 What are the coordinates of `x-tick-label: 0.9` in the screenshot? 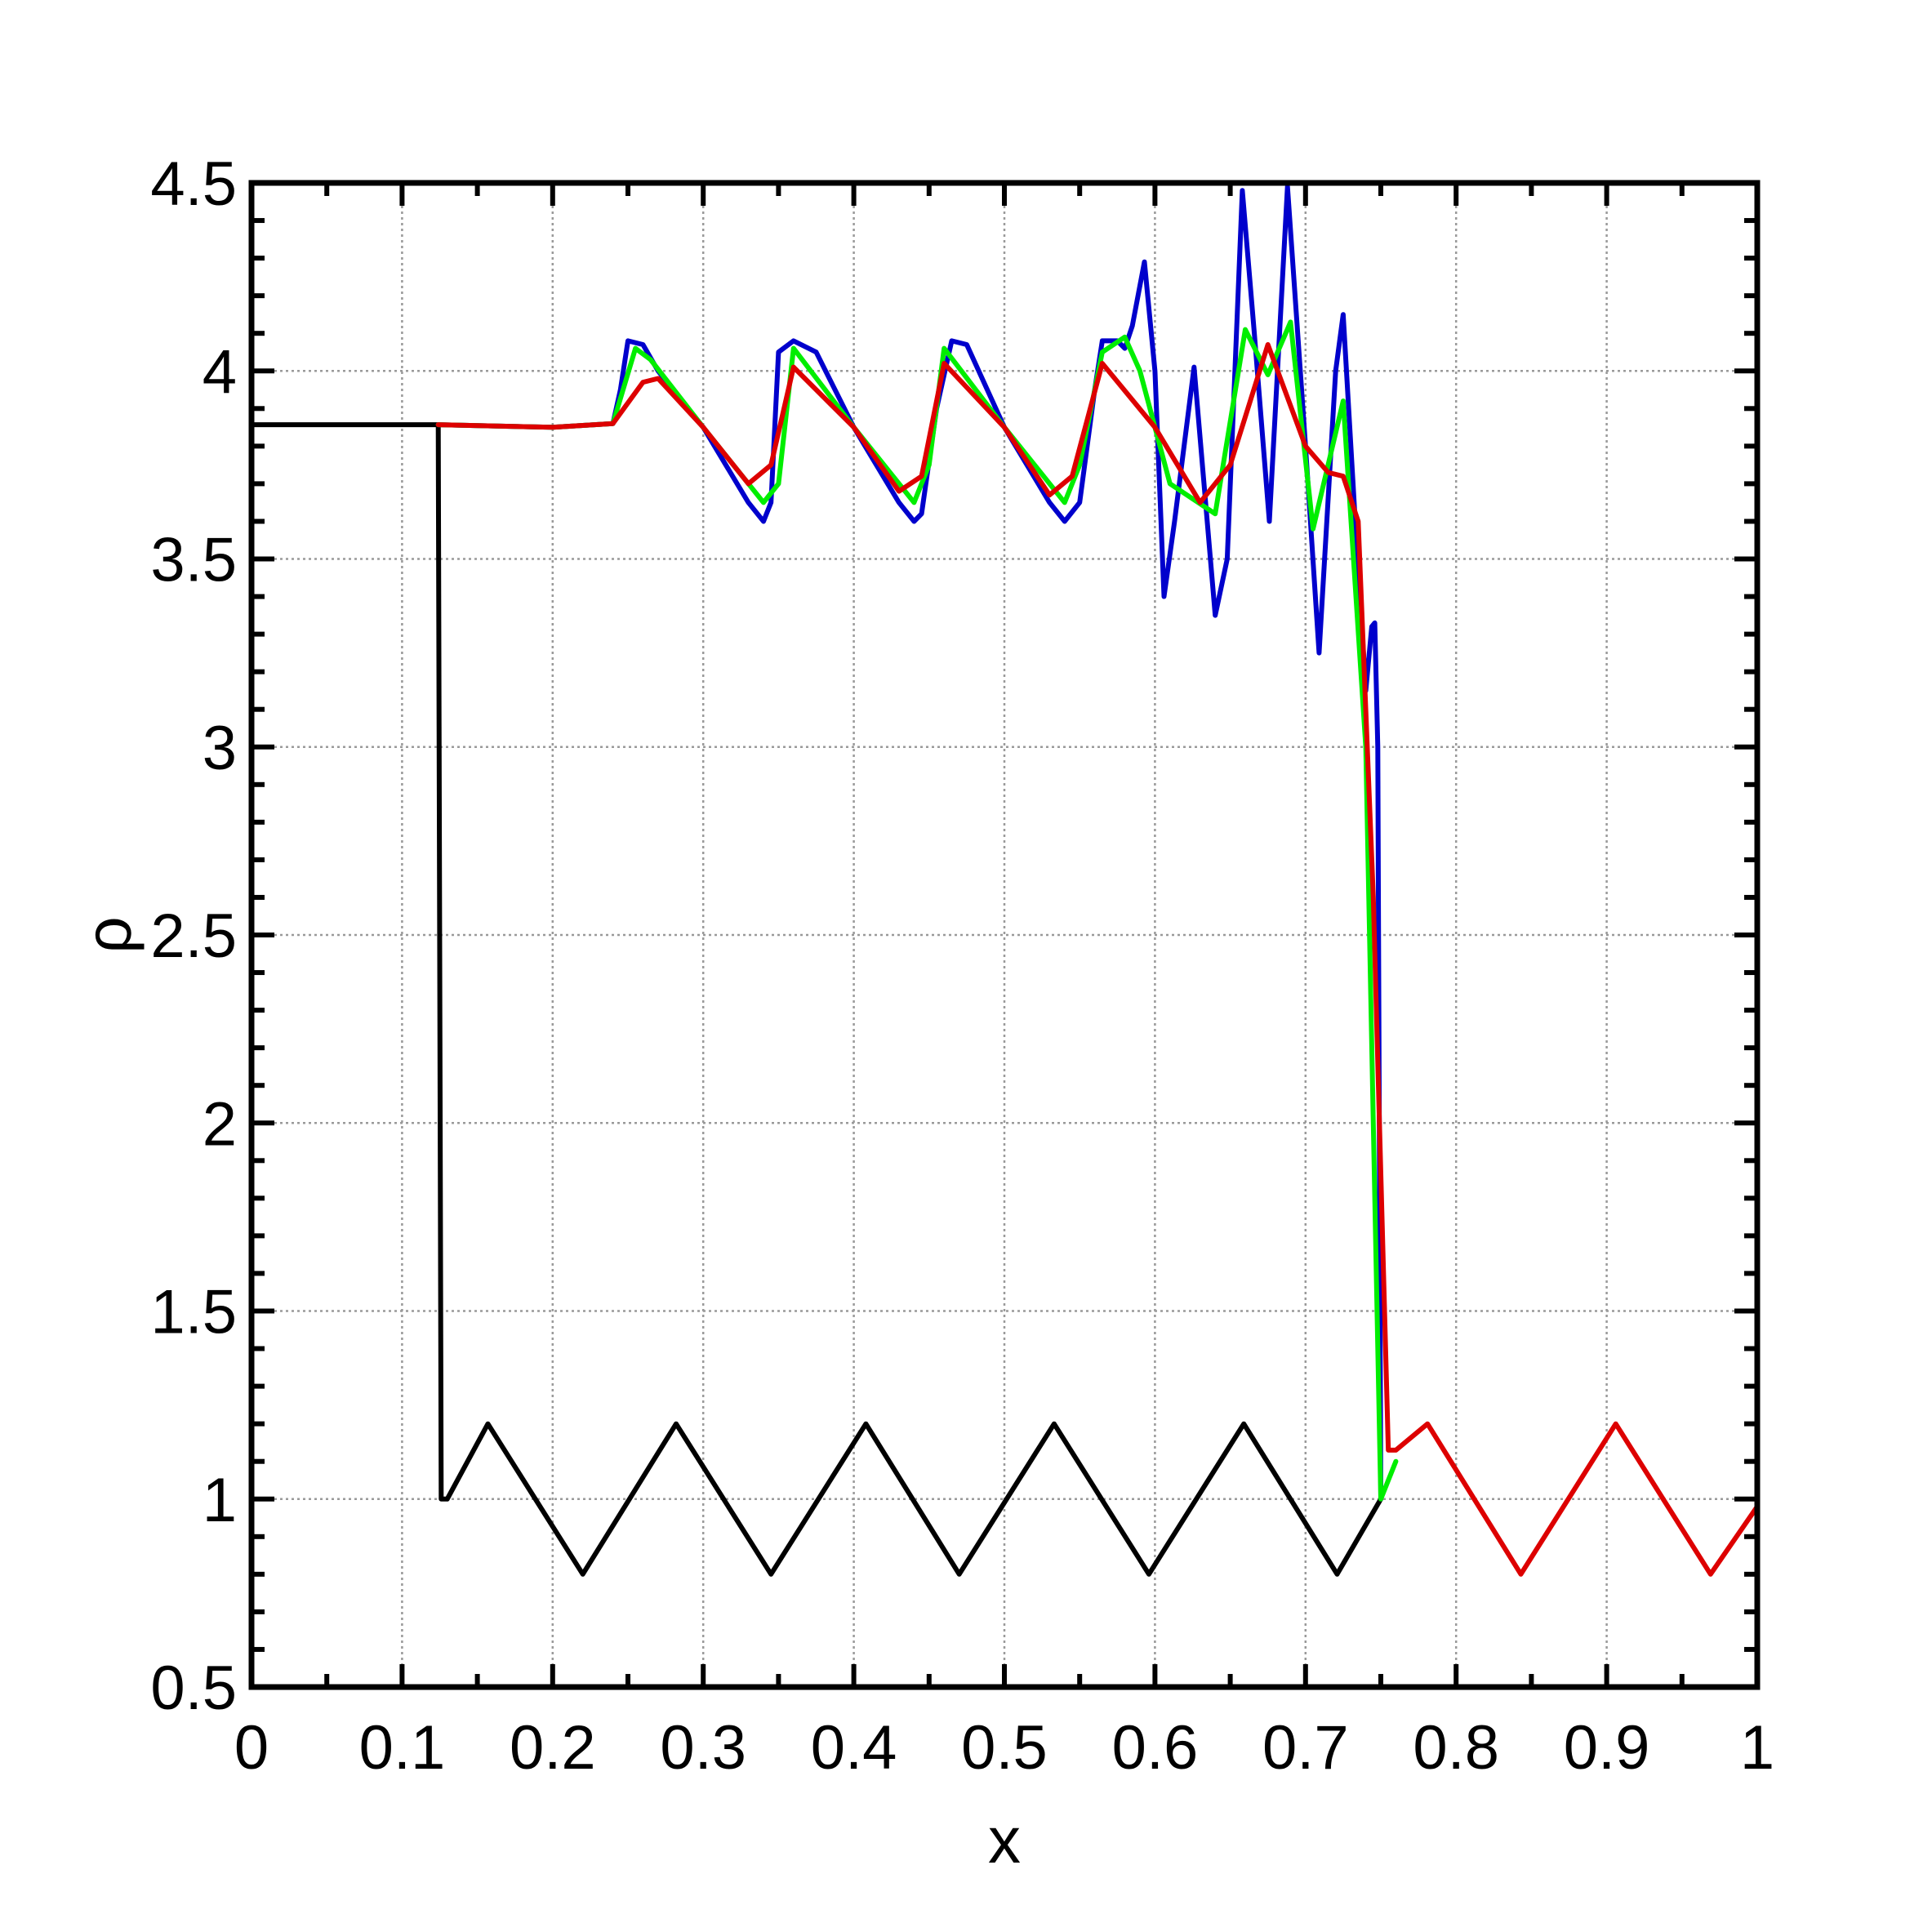 It's located at (1607, 1748).